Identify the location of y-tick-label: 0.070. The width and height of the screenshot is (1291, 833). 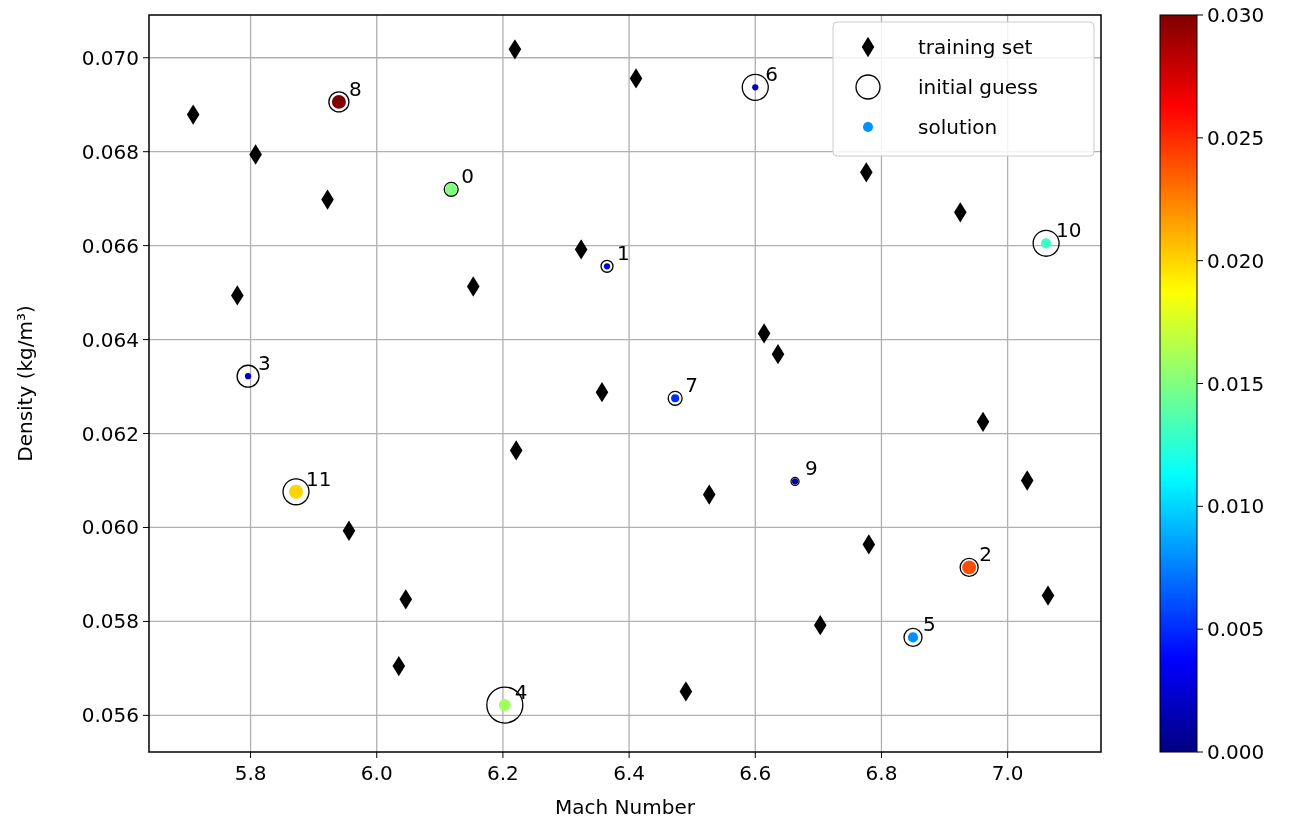
(110, 57).